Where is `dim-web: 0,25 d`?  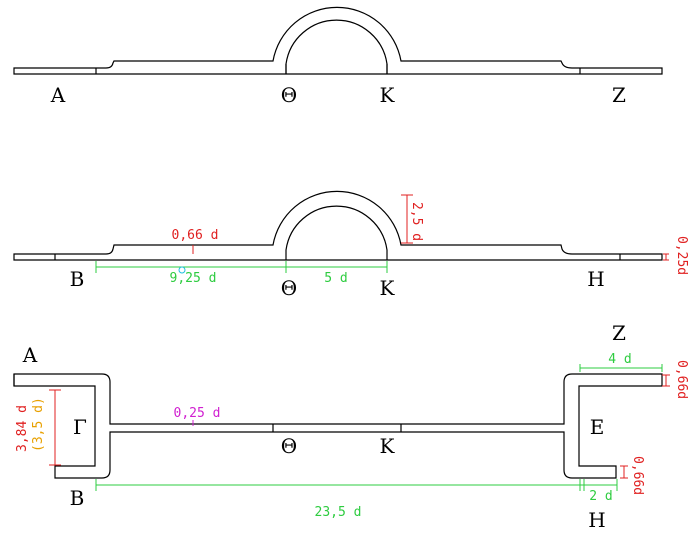
dim-web: 0,25 d is located at coordinates (197, 413).